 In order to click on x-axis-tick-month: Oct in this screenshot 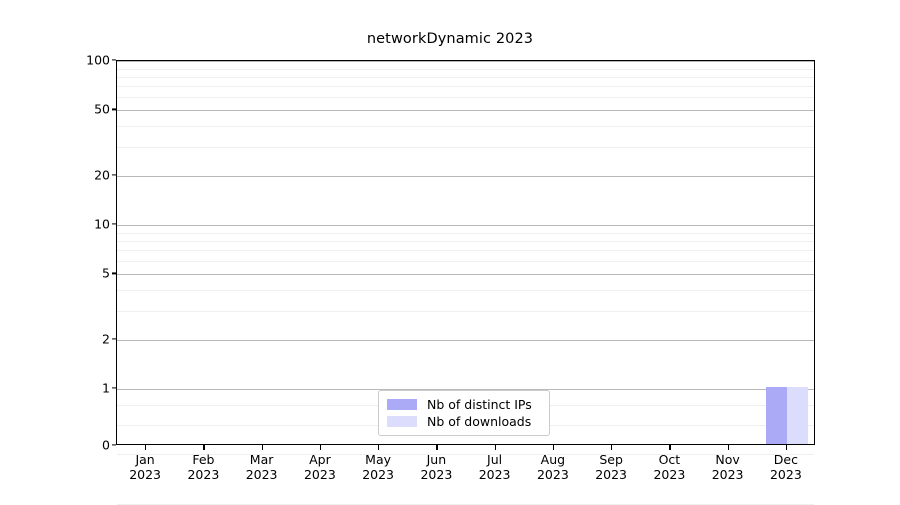, I will do `click(669, 459)`.